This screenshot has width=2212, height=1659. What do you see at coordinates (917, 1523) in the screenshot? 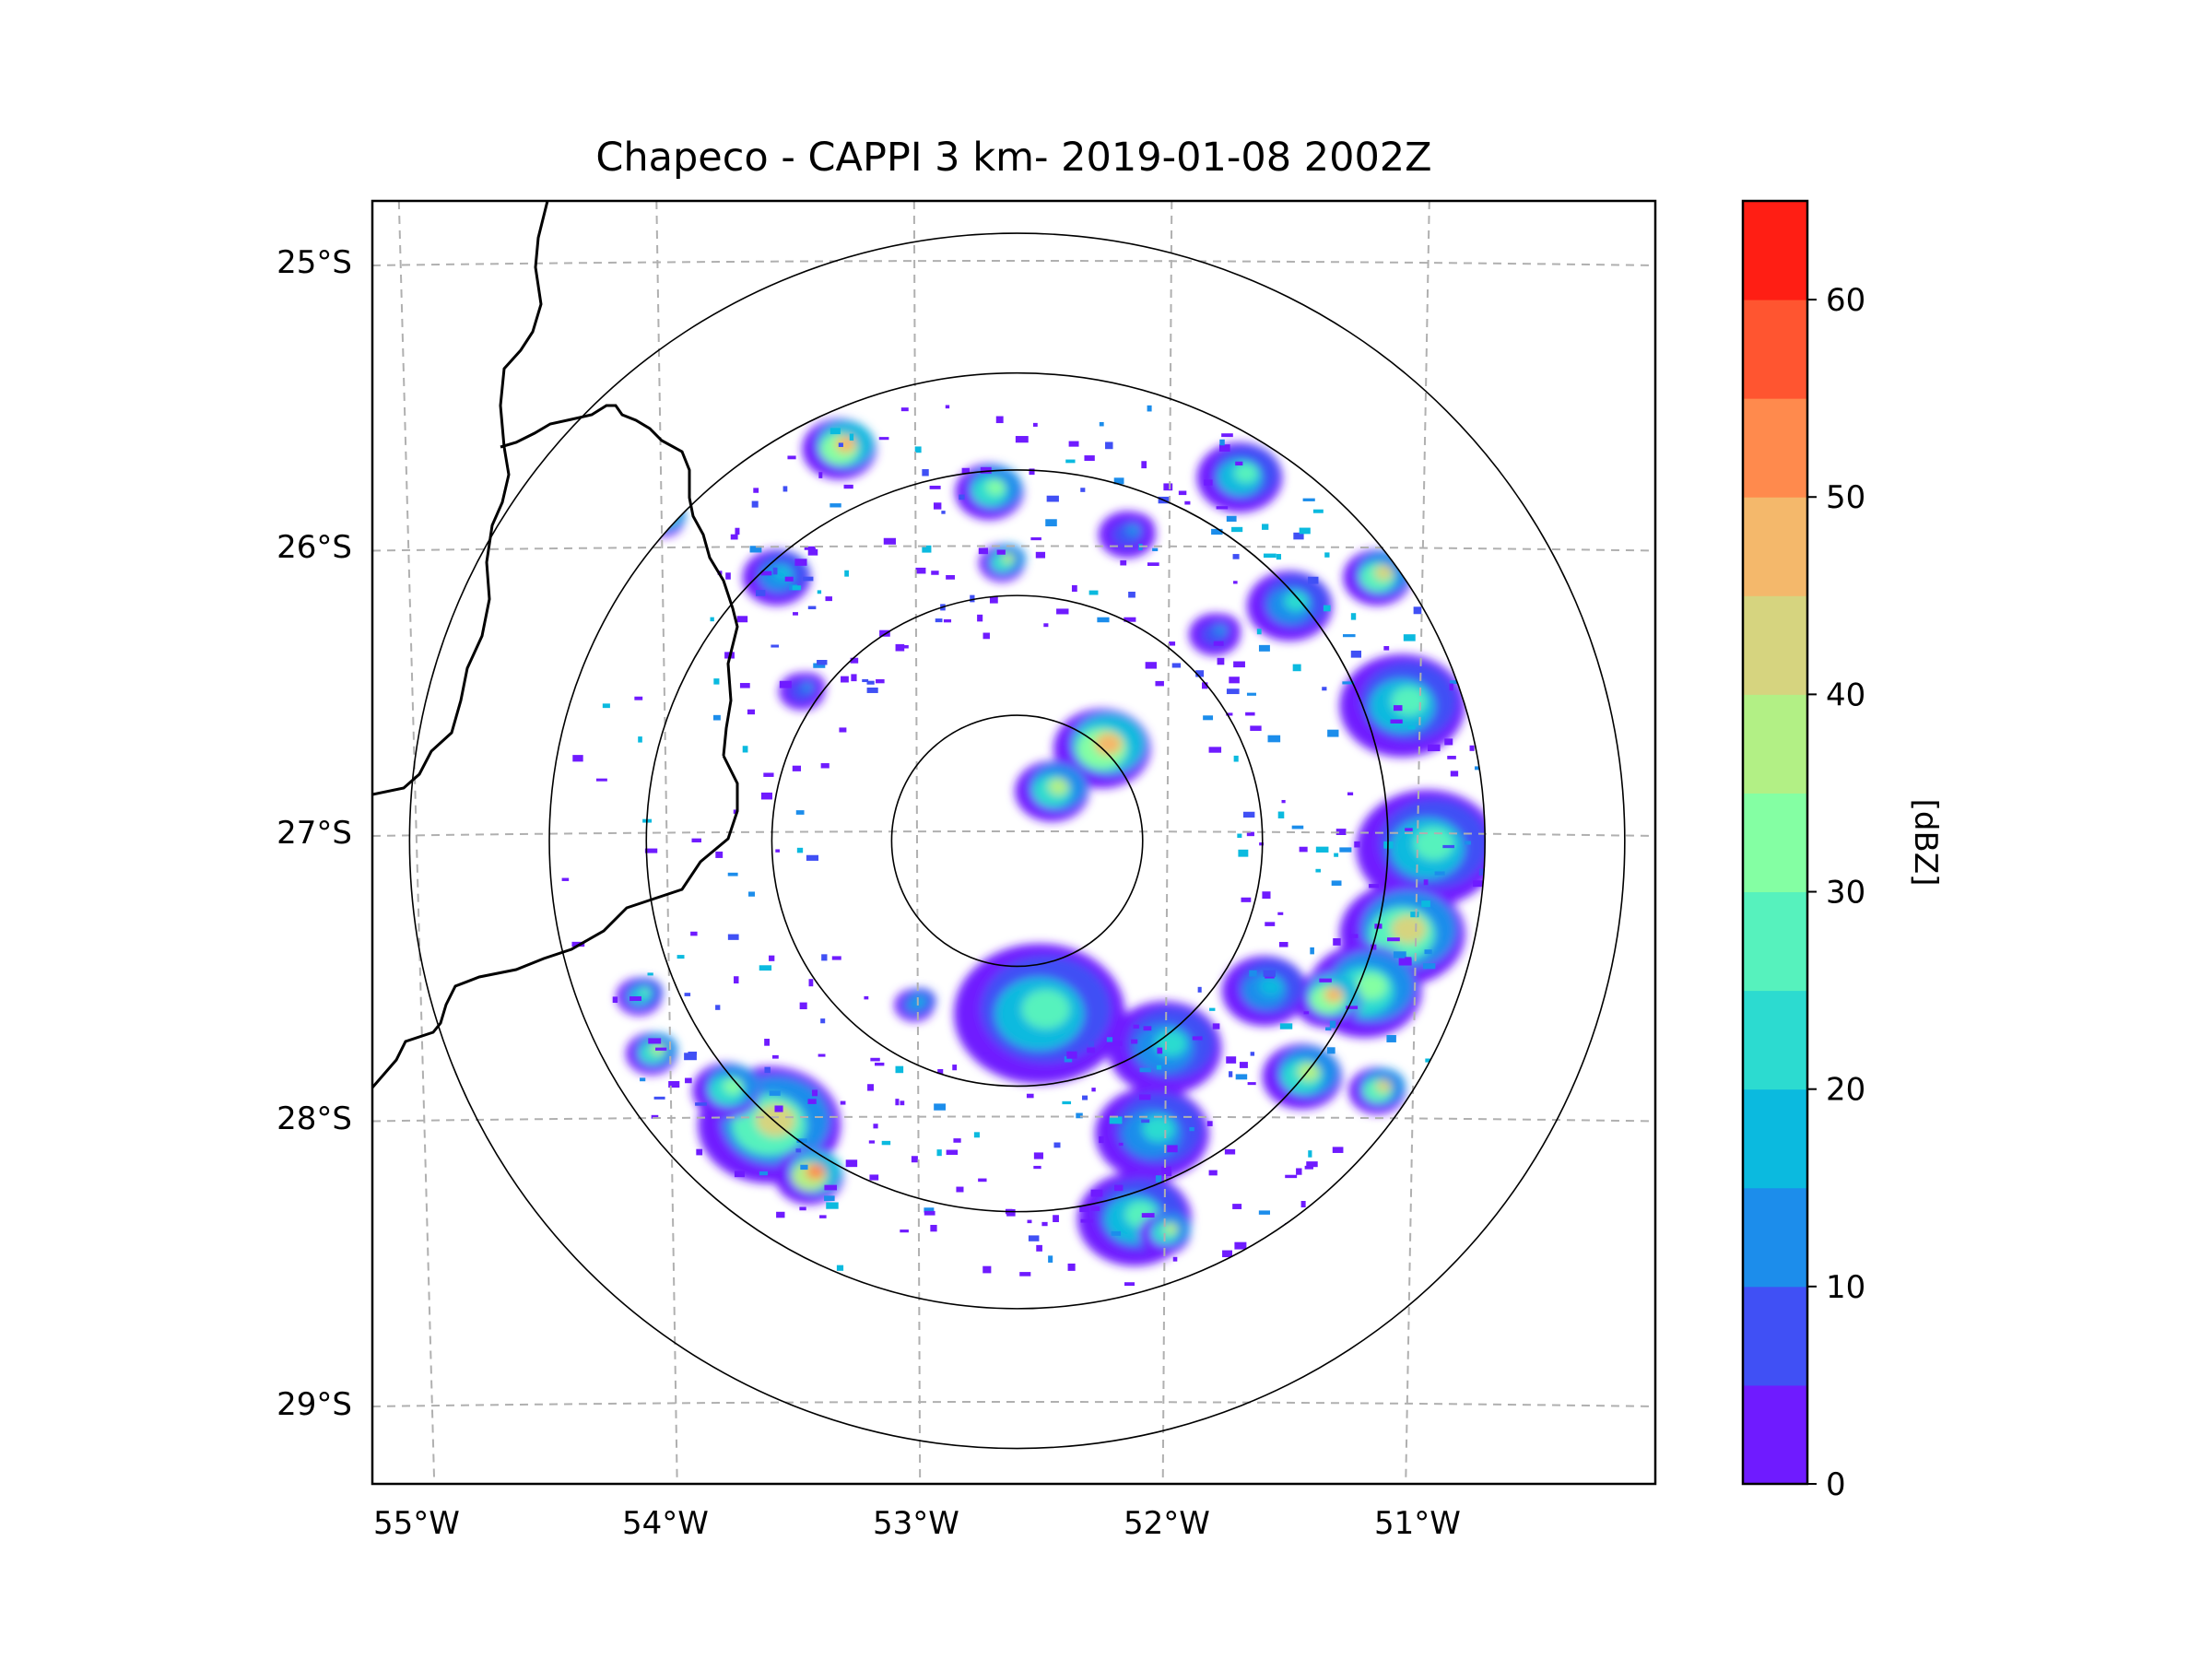
I see `longitude-labels: 55°W 54°W 53°W 52°W 51°W` at bounding box center [917, 1523].